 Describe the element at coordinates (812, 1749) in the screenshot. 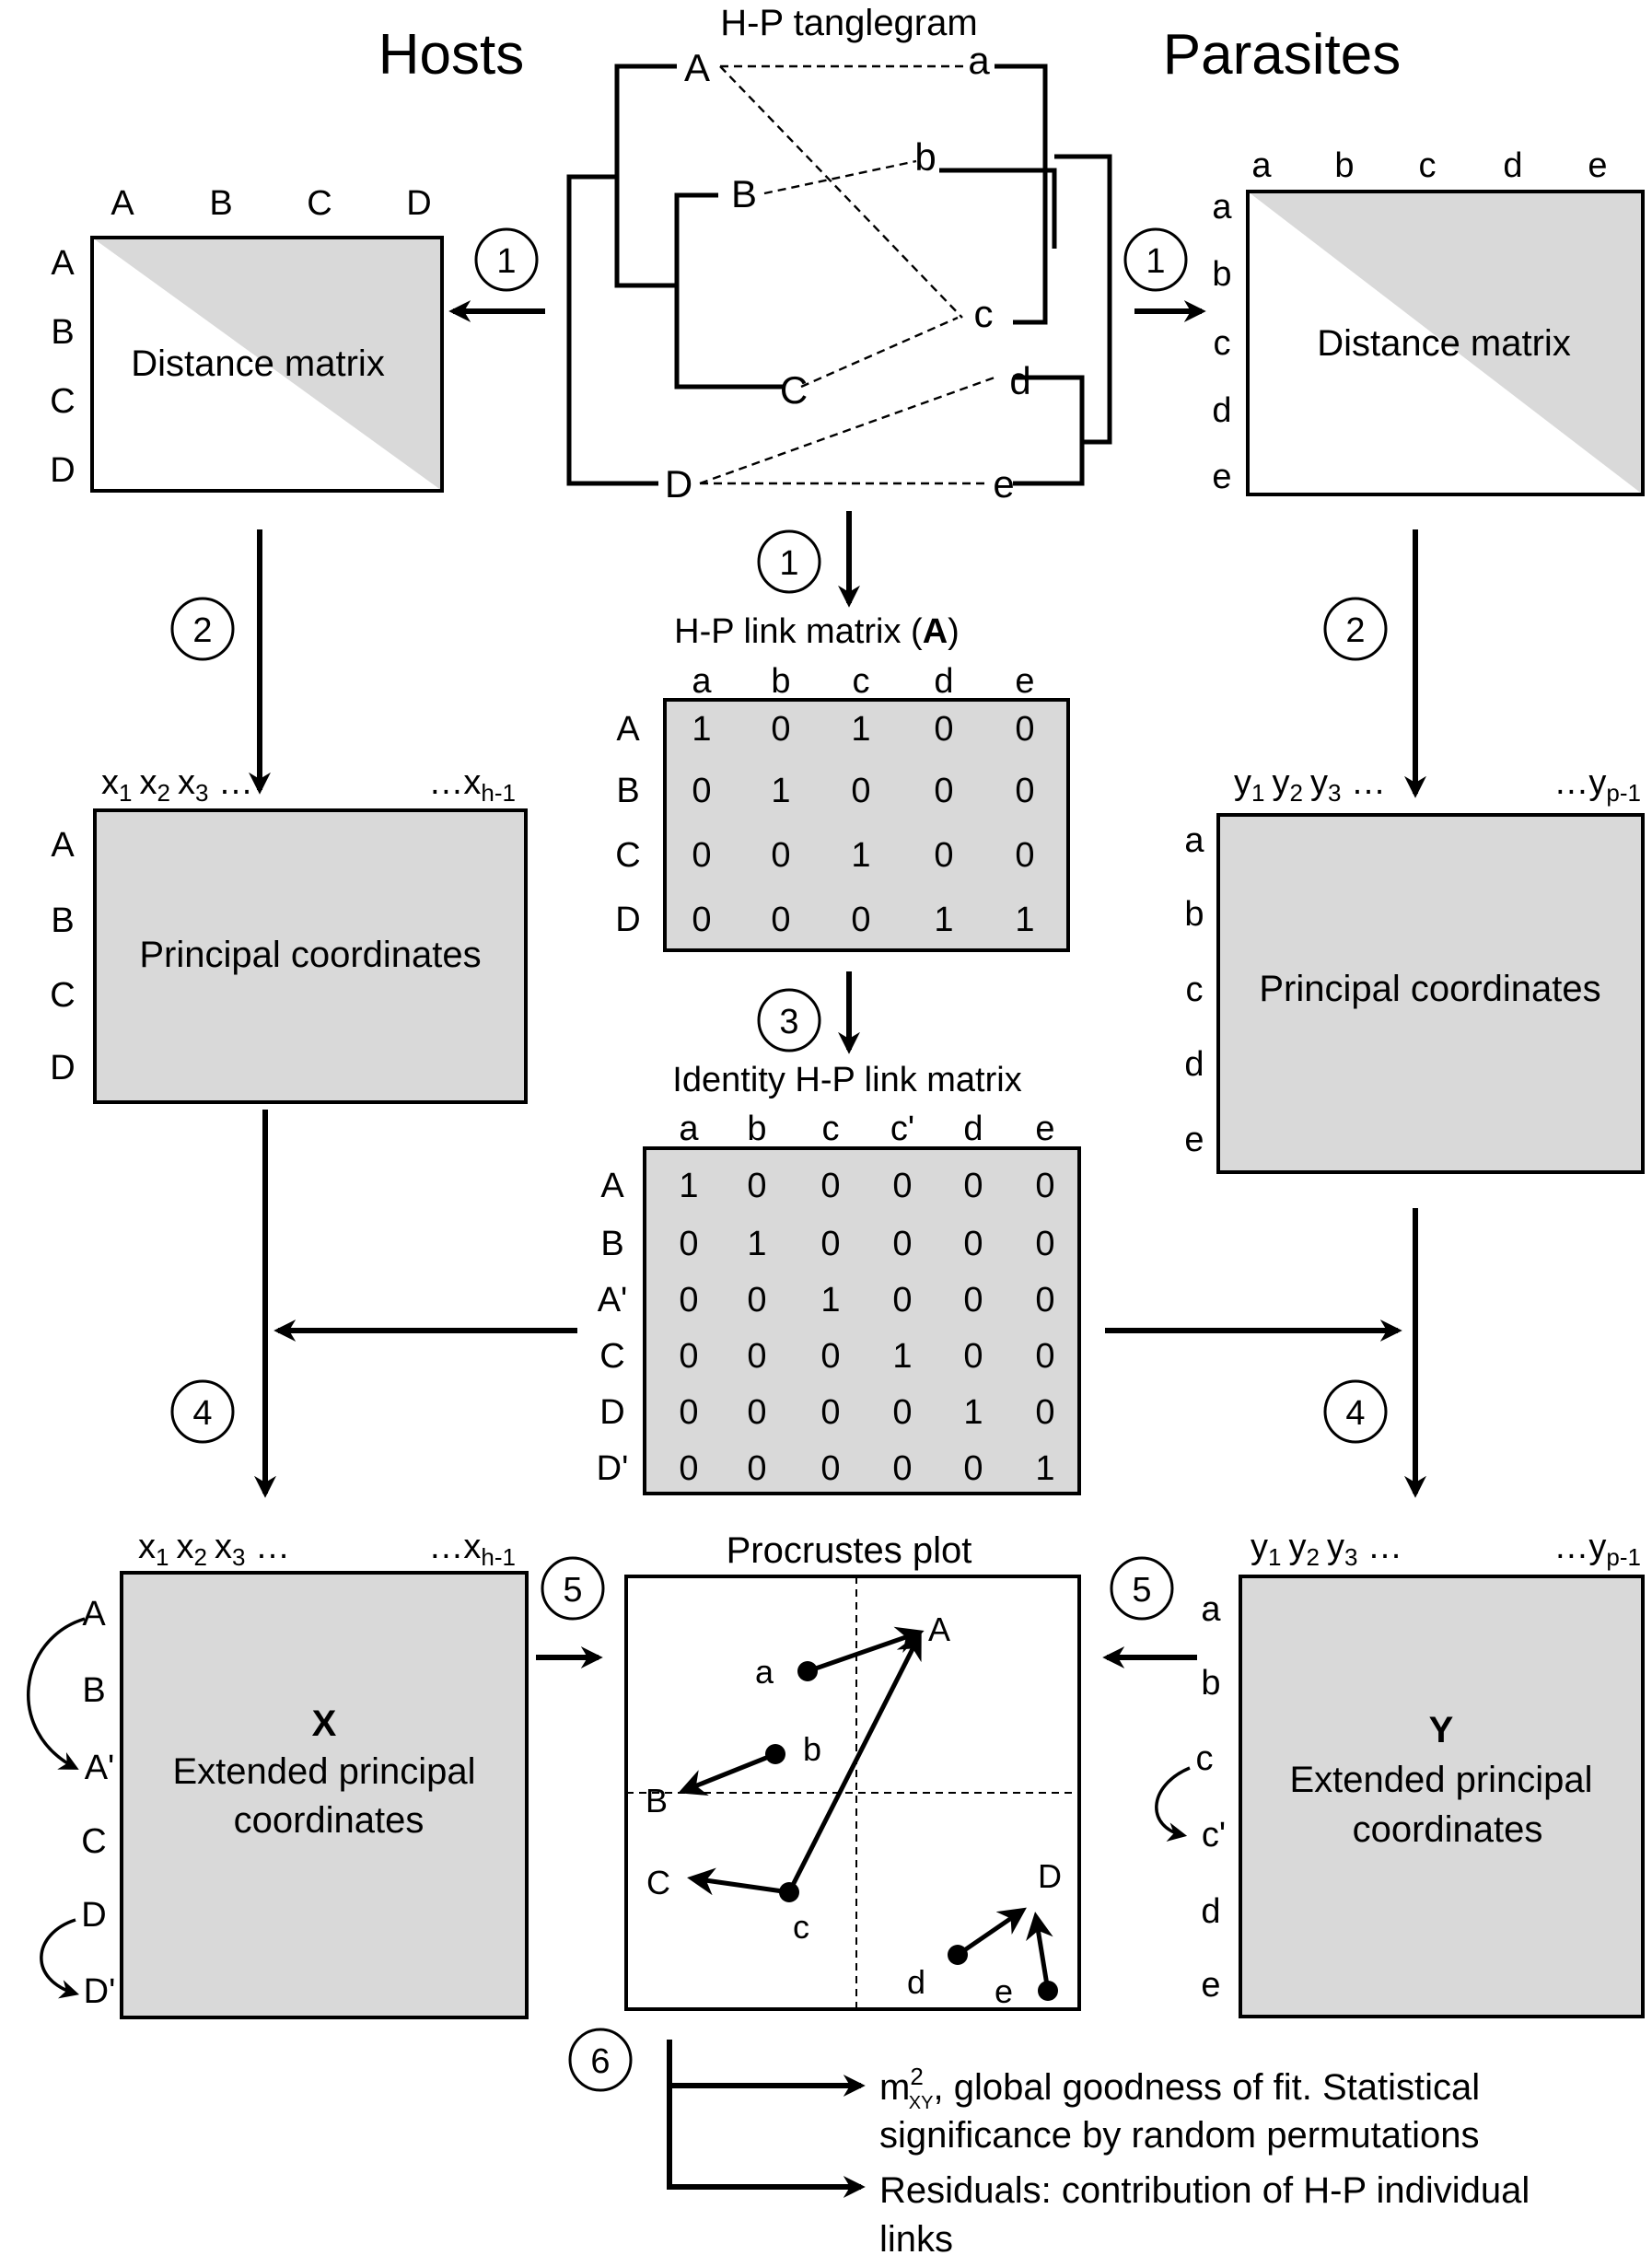

I see `plot-label-b: b` at that location.